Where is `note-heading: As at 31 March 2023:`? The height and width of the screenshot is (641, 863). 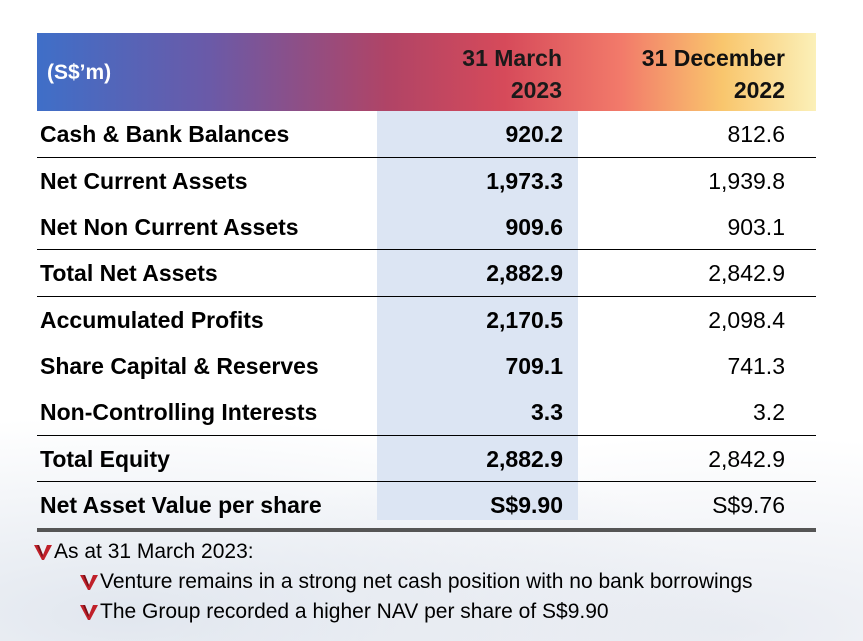
note-heading: As at 31 March 2023: is located at coordinates (154, 551).